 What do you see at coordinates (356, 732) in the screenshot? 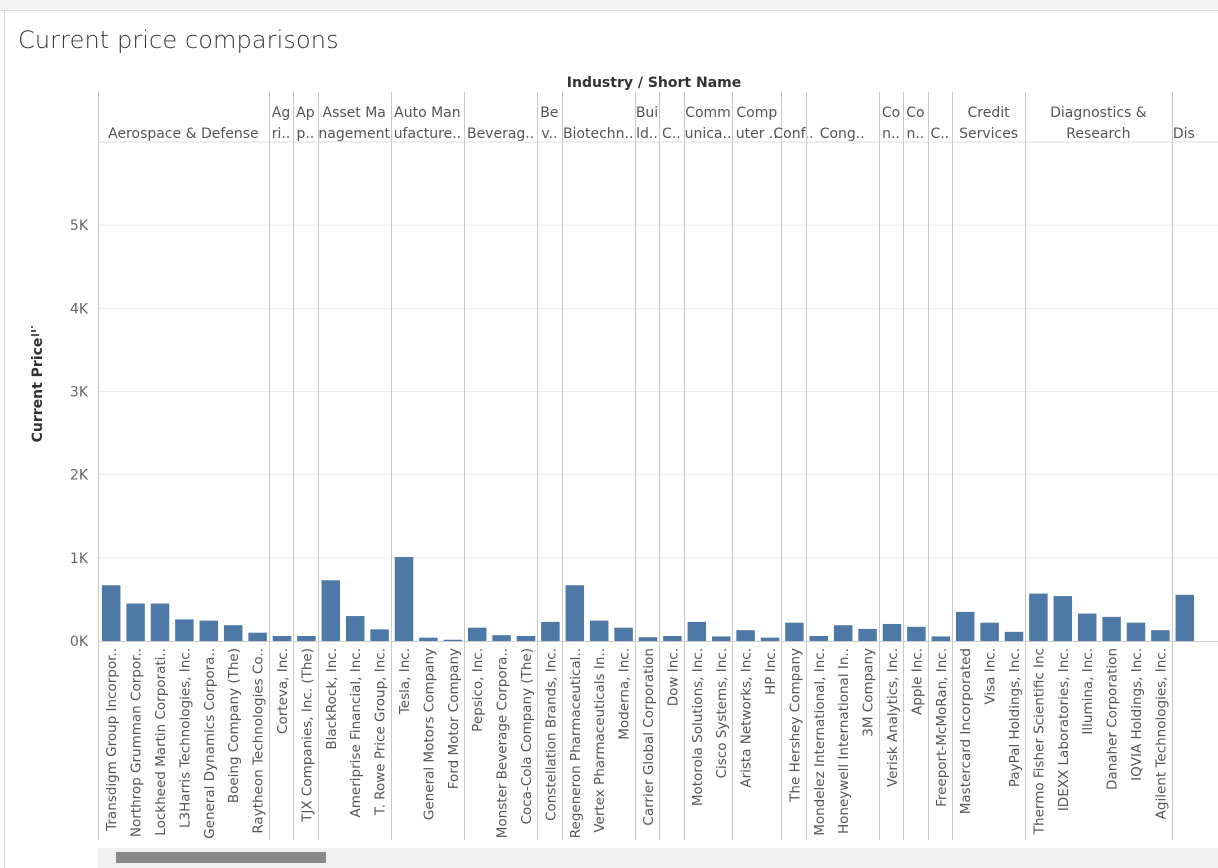
I see `x-tick-label: Ameriprise Financial, Inc.` at bounding box center [356, 732].